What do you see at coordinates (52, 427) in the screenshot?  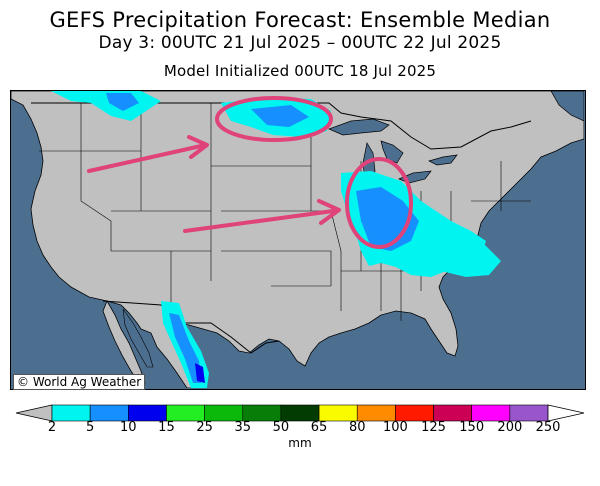 I see `legend-label: 2` at bounding box center [52, 427].